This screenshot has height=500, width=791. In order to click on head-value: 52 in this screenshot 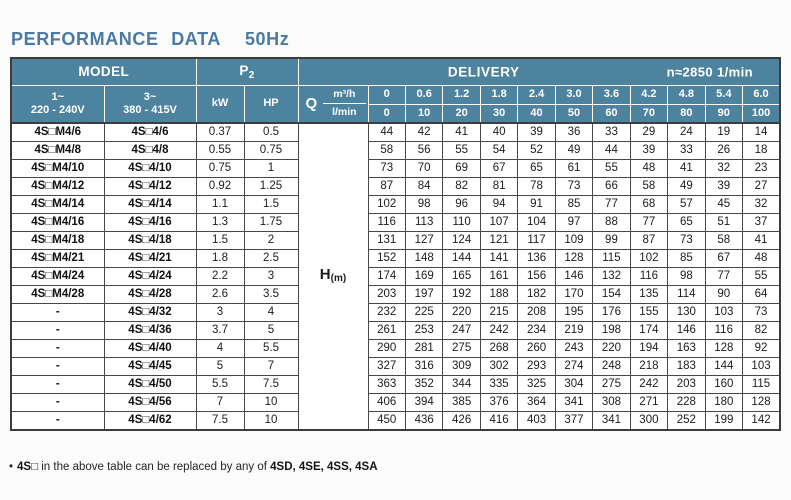, I will do `click(536, 150)`.